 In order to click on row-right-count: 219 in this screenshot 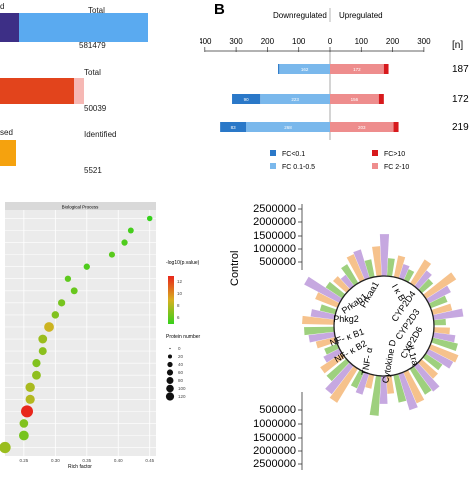, I will do `click(460, 127)`.